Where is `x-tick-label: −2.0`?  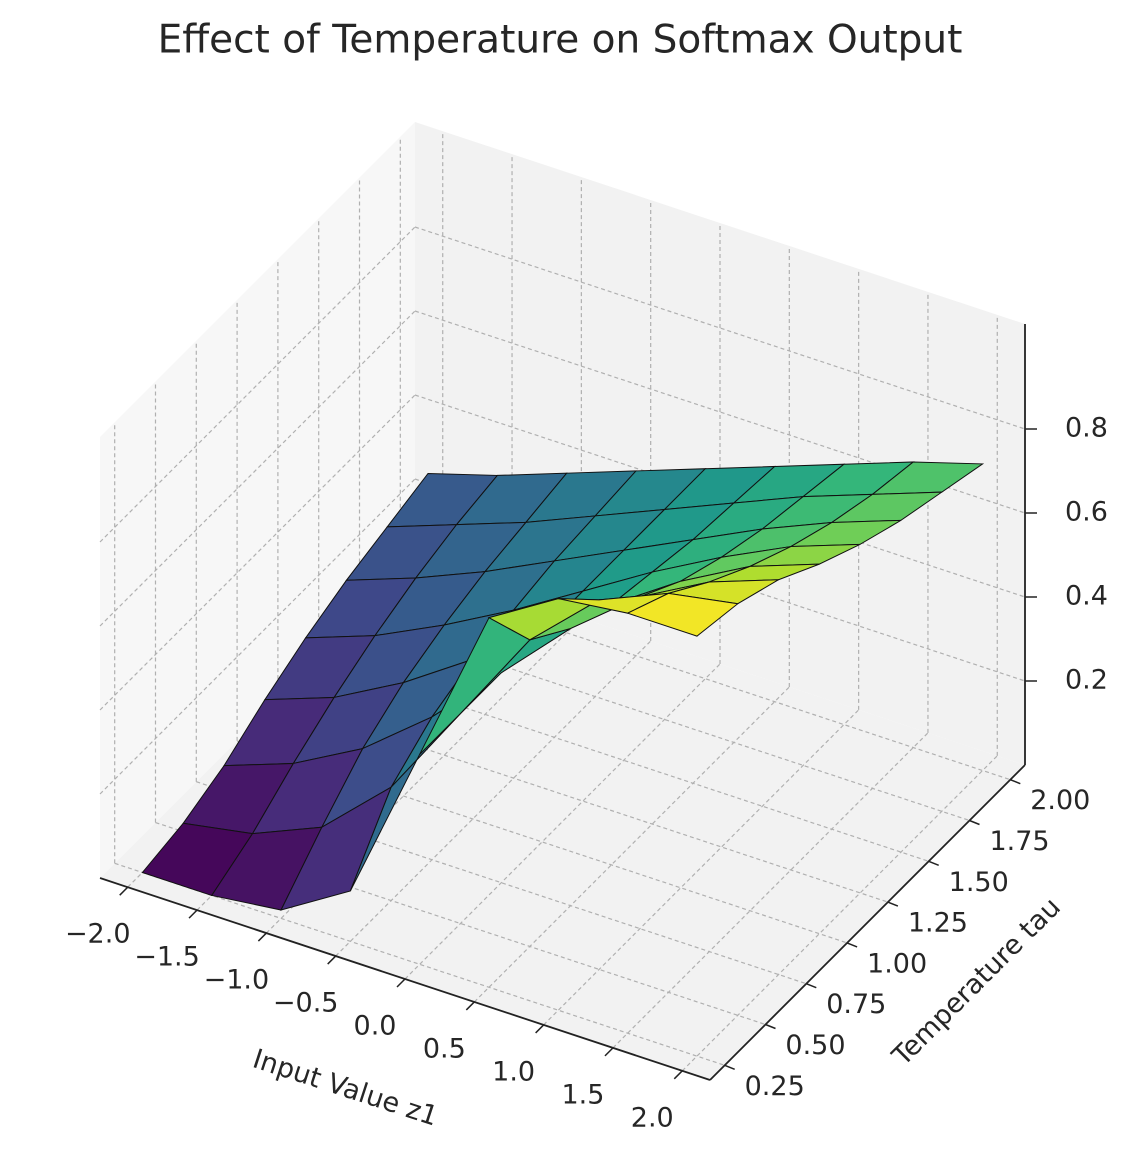
x-tick-label: −2.0 is located at coordinates (98, 934).